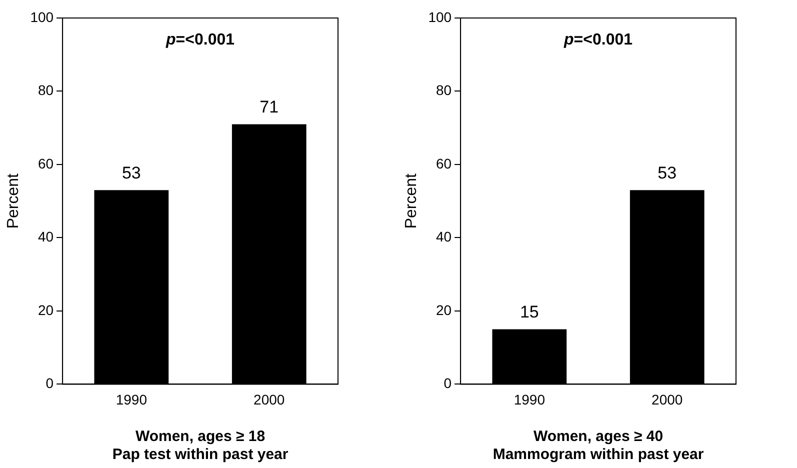  What do you see at coordinates (269, 106) in the screenshot?
I see `data-label: 71` at bounding box center [269, 106].